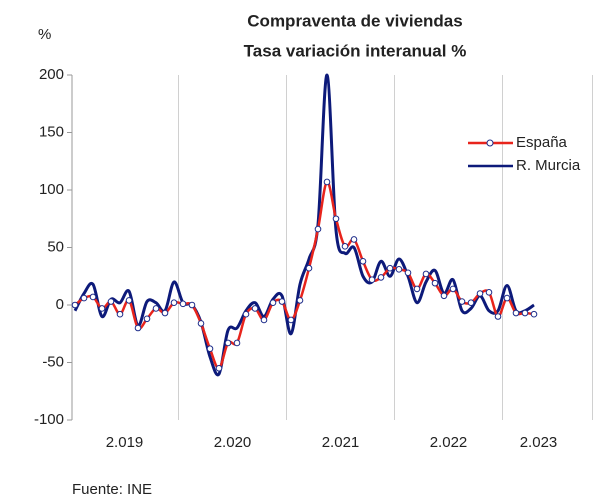 This screenshot has height=500, width=608. What do you see at coordinates (490, 143) in the screenshot?
I see `legend-marker` at bounding box center [490, 143].